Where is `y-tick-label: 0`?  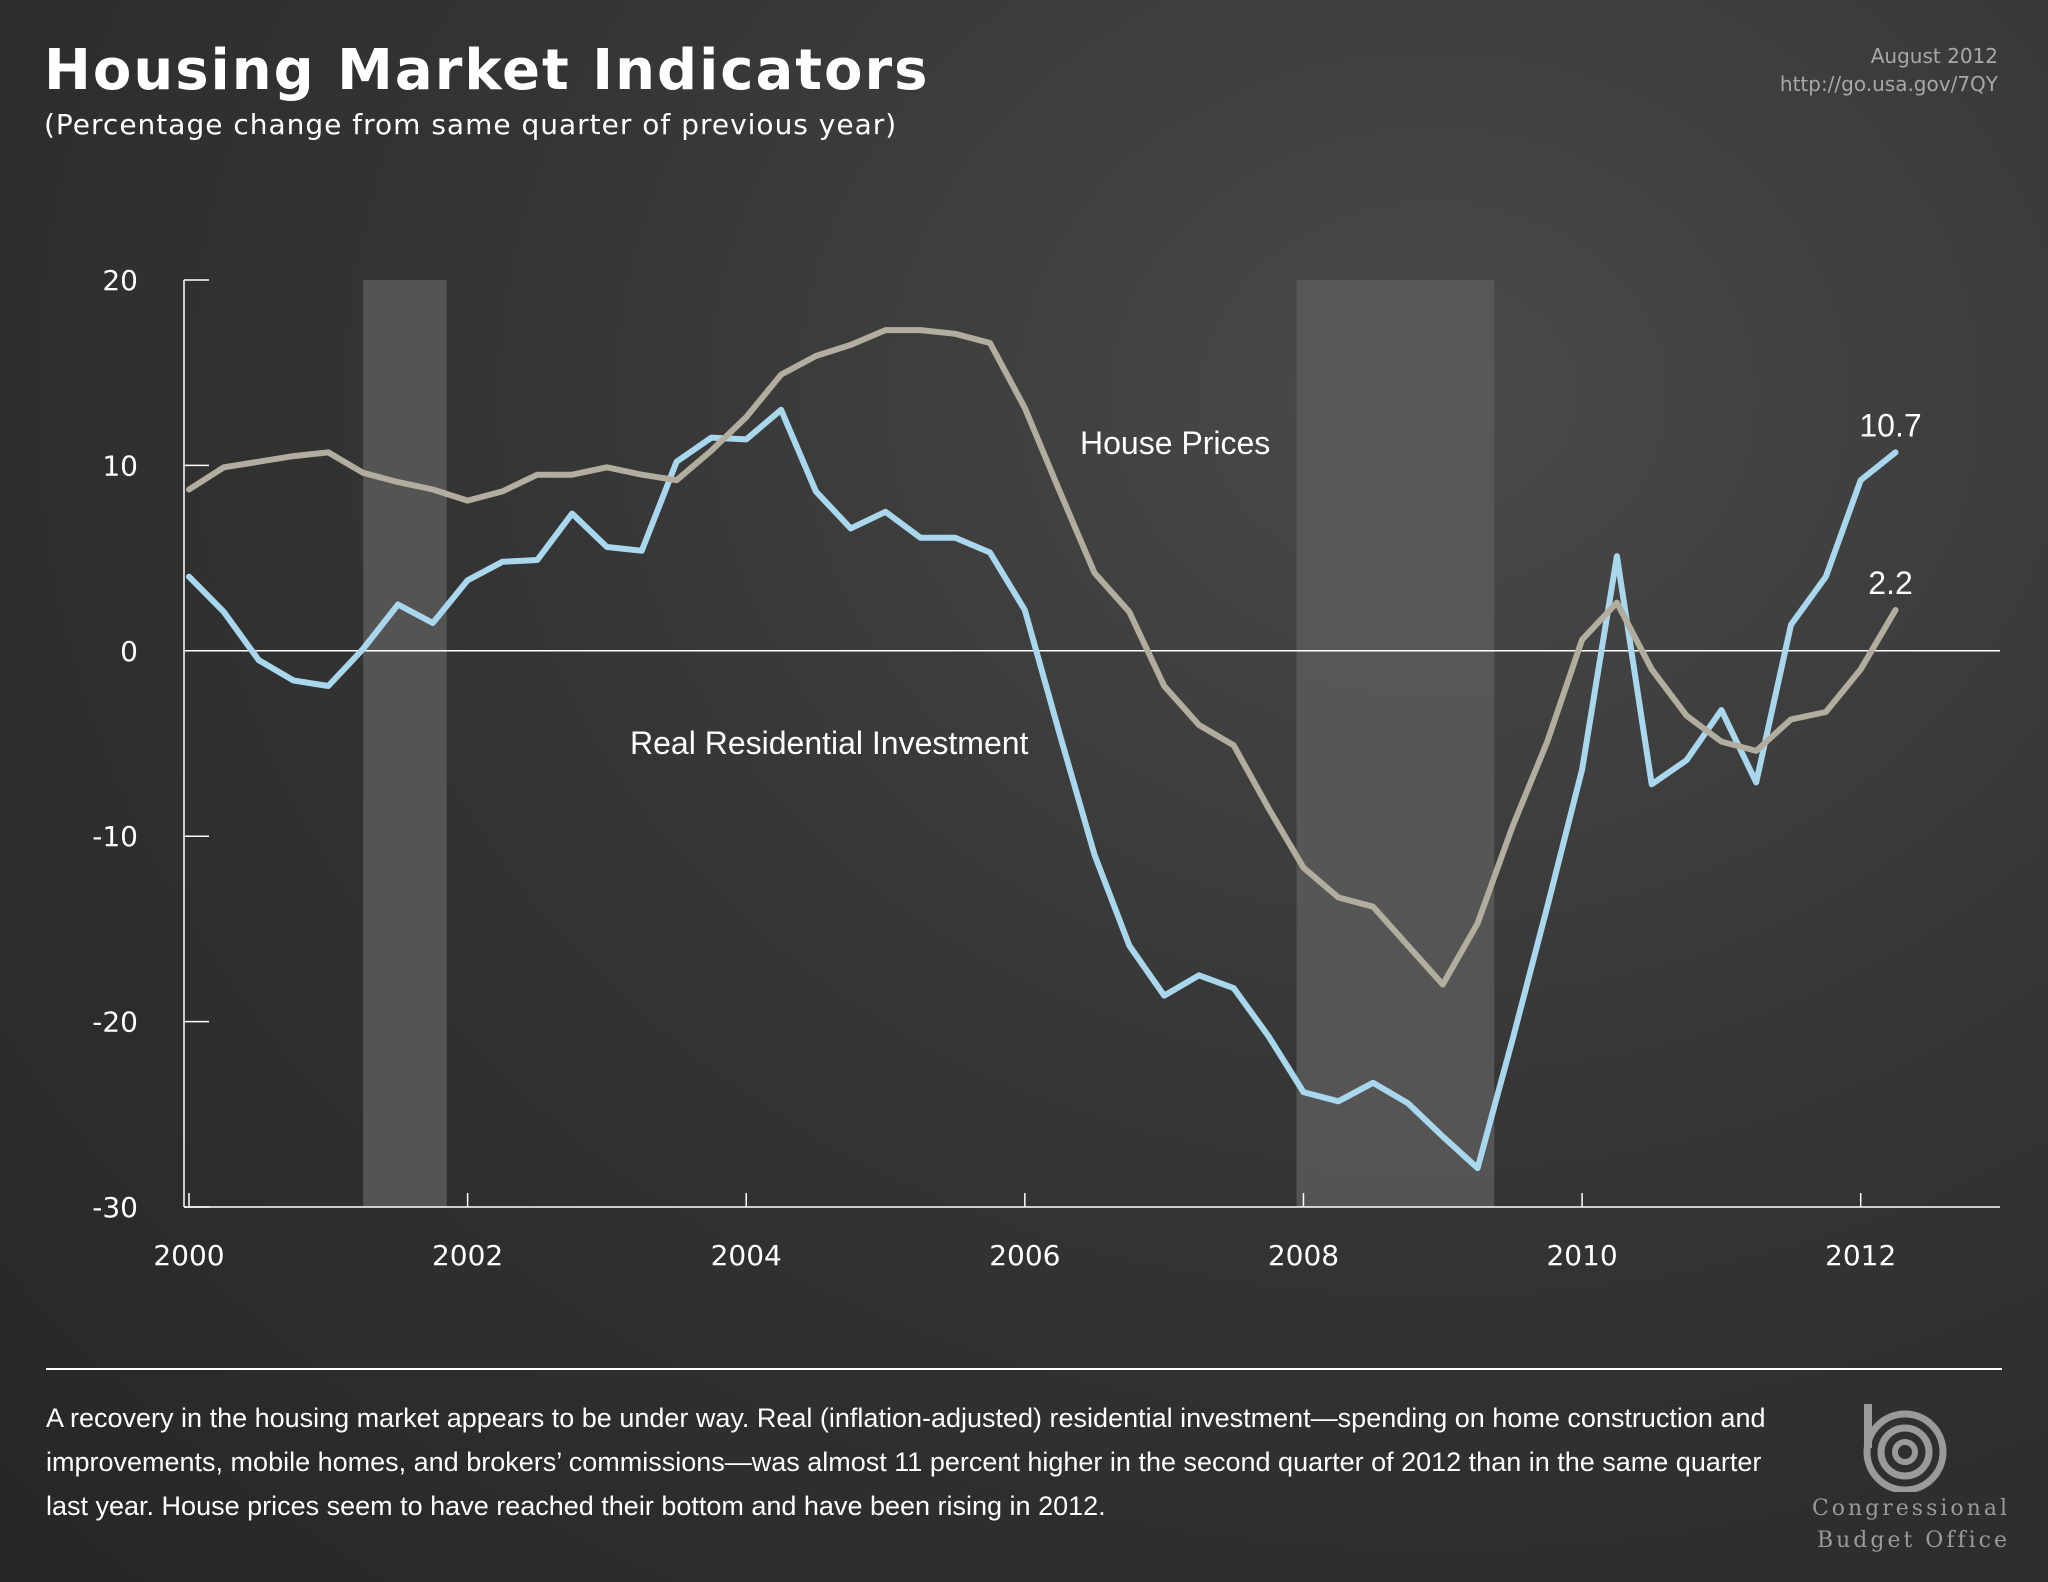 y-tick-label: 0 is located at coordinates (129, 651).